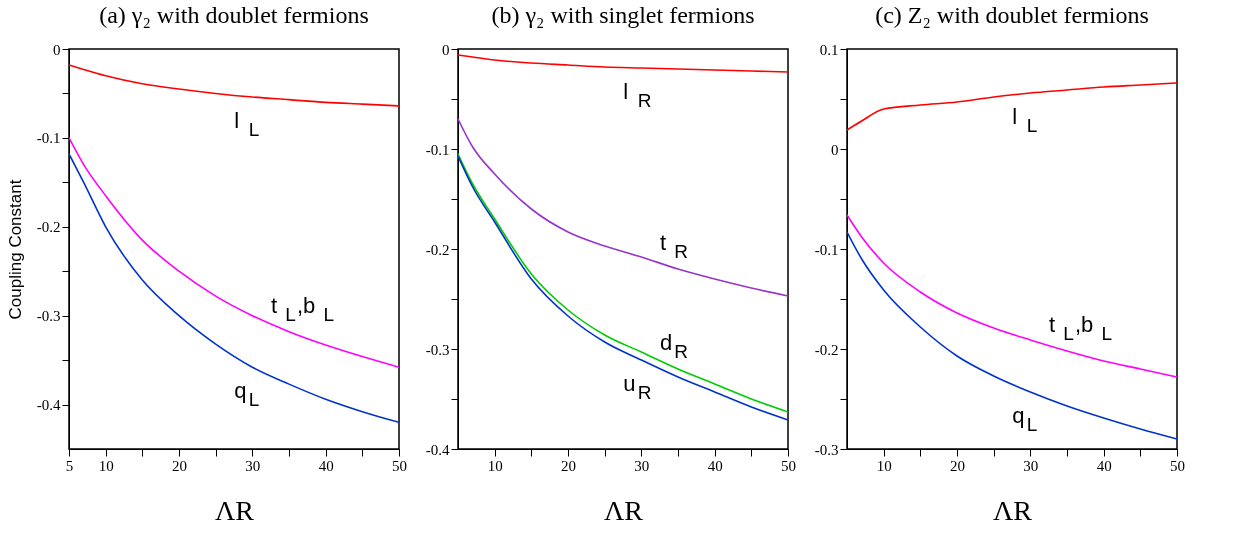  I want to click on y-tick-label: 0.1, so click(829, 49).